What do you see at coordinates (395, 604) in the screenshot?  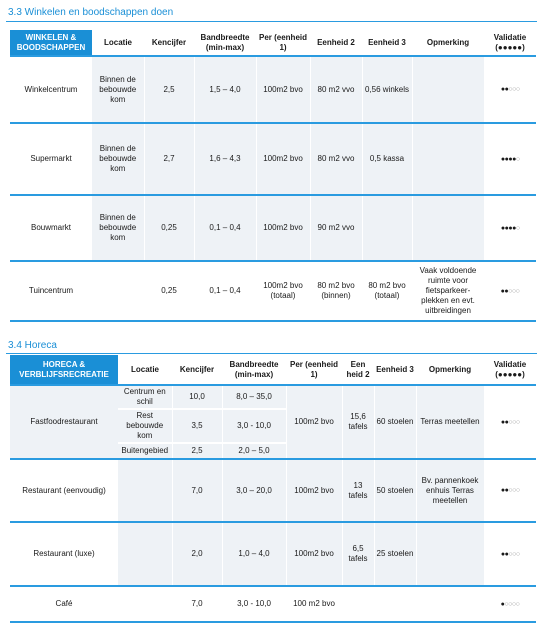 I see `row-eenheid3` at bounding box center [395, 604].